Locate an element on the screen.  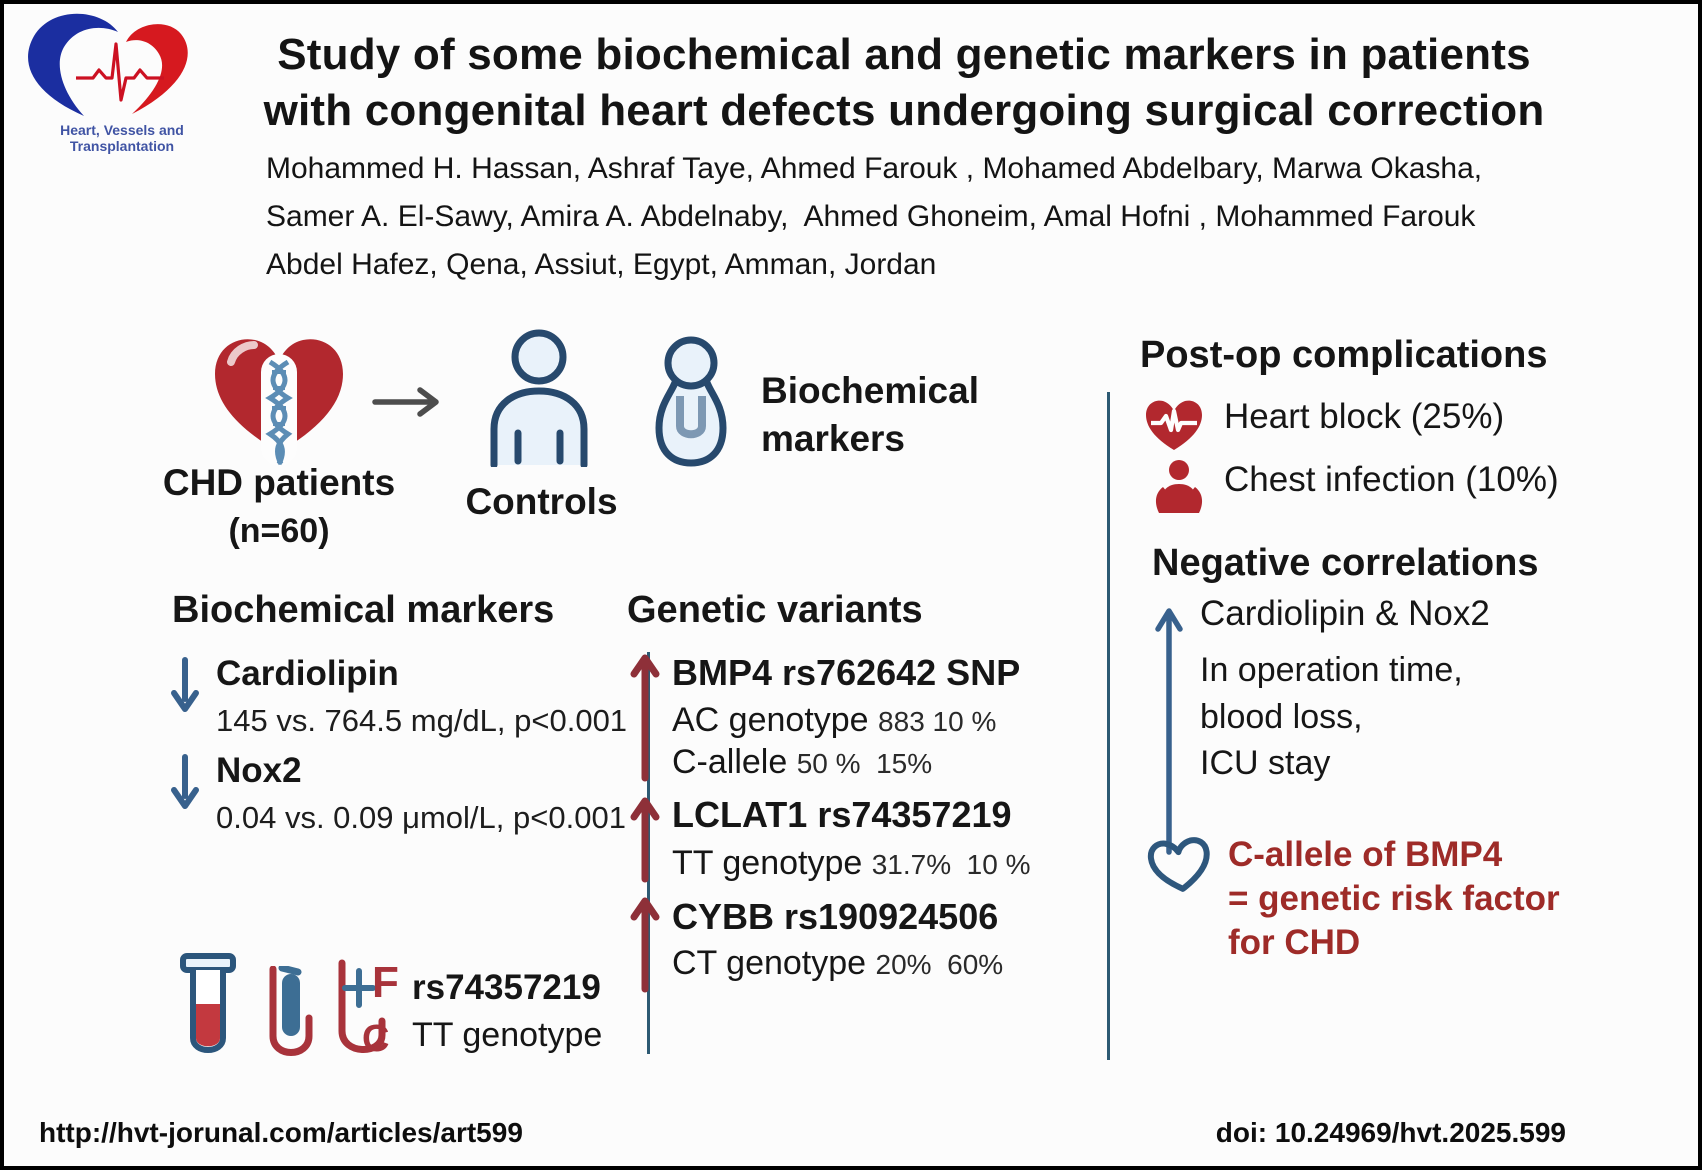
risk-line-1: C-allele of BMP4 is located at coordinates (1365, 854).